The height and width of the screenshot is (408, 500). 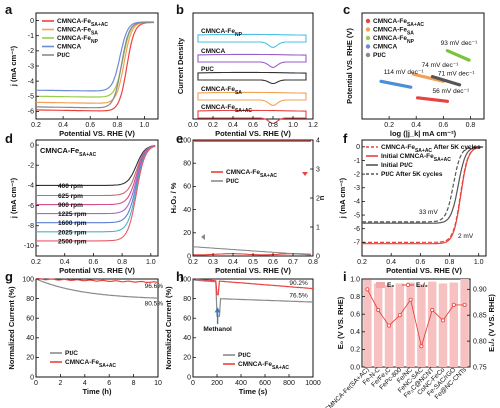 I want to click on x-tick-label: 1.0, so click(x=479, y=262).